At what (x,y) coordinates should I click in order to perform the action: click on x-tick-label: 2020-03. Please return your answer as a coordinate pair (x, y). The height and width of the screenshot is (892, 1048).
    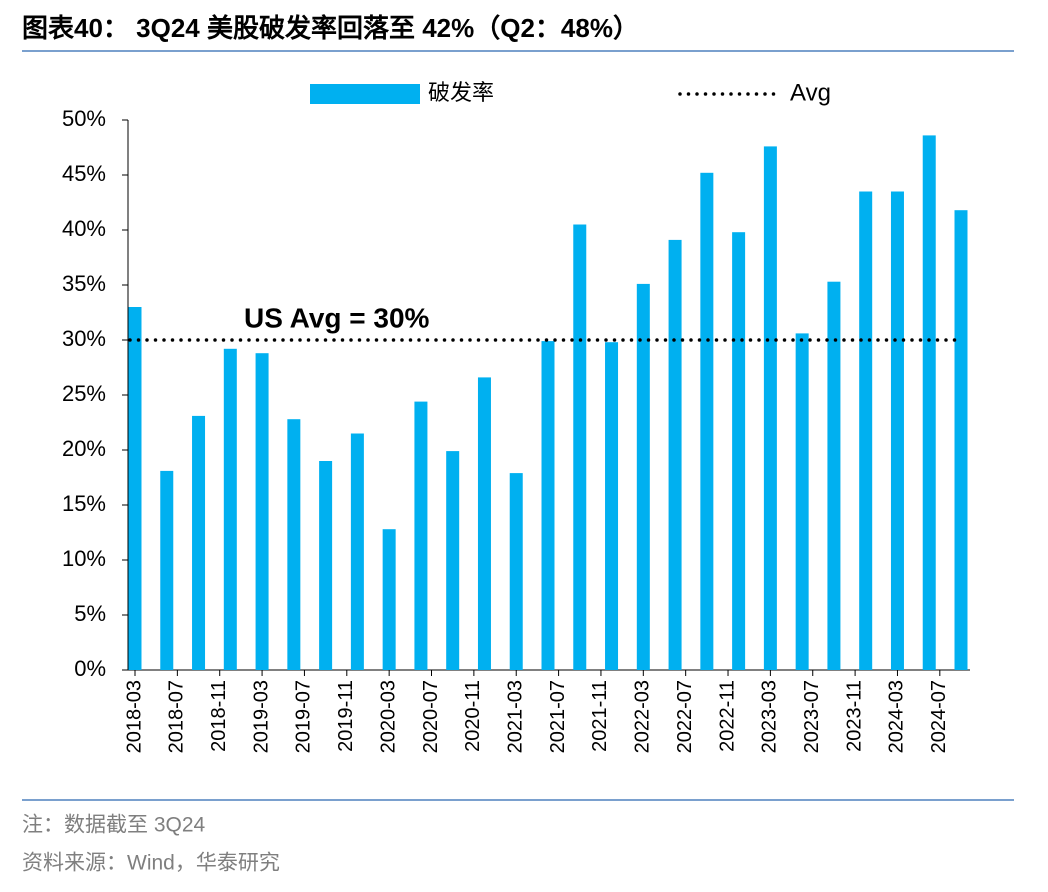
    Looking at the image, I should click on (388, 716).